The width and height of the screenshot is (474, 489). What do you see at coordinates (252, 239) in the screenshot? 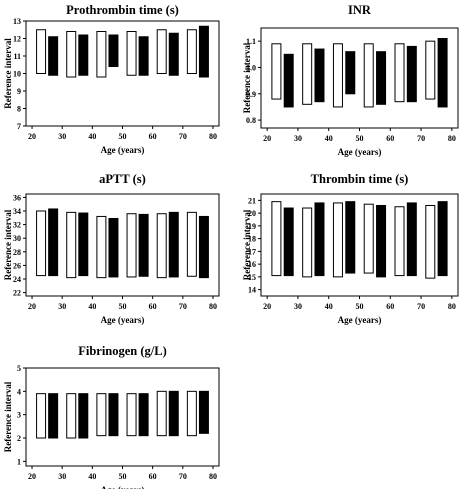
I see `y-tick-label: 18` at bounding box center [252, 239].